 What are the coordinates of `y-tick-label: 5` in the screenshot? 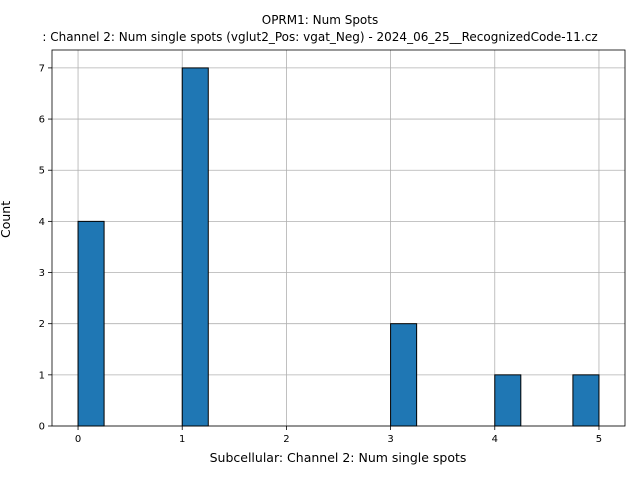 It's located at (42, 171).